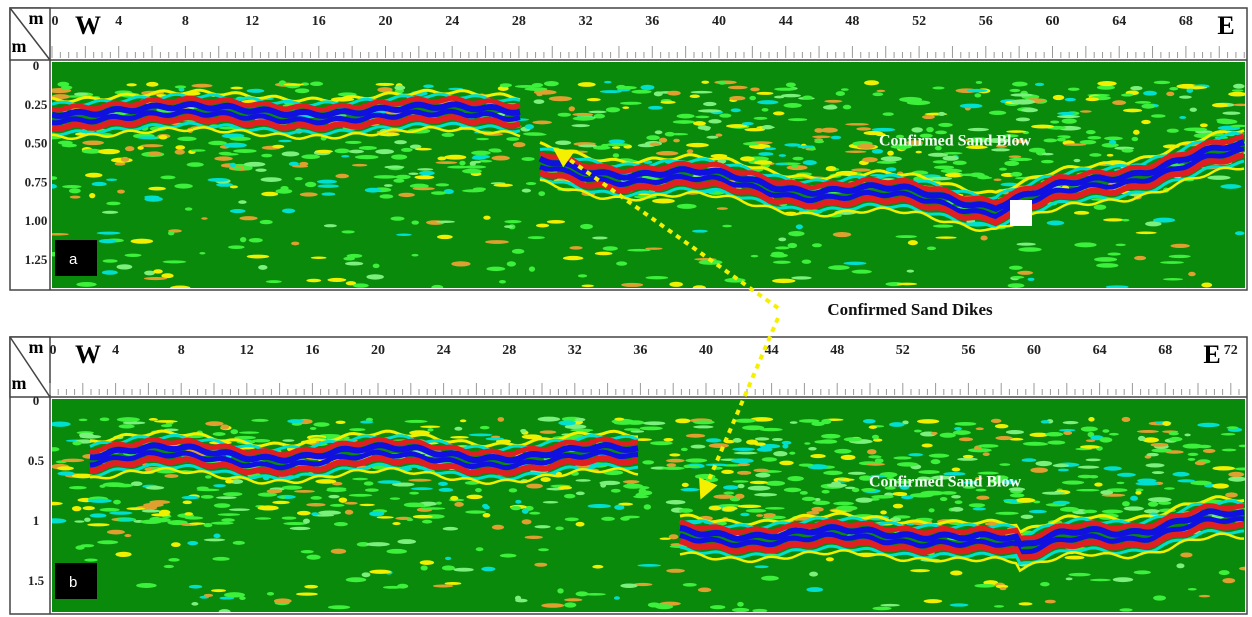 This screenshot has height=617, width=1252. Describe the element at coordinates (706, 350) in the screenshot. I see `x-tick-label: 40` at that location.